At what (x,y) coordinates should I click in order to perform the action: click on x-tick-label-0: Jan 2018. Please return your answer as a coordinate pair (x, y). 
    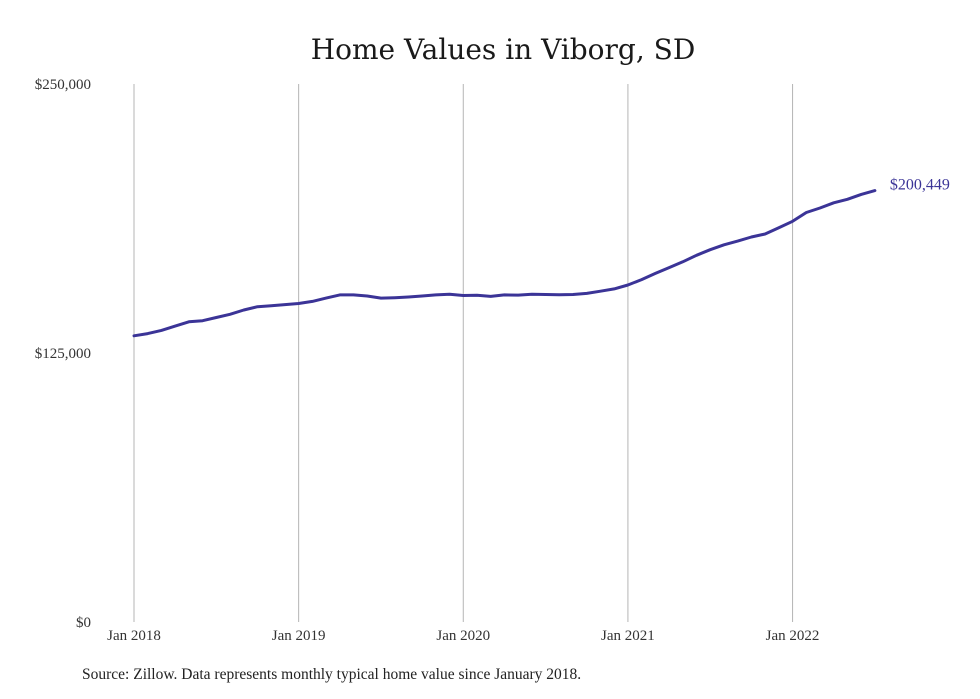
    Looking at the image, I should click on (134, 636).